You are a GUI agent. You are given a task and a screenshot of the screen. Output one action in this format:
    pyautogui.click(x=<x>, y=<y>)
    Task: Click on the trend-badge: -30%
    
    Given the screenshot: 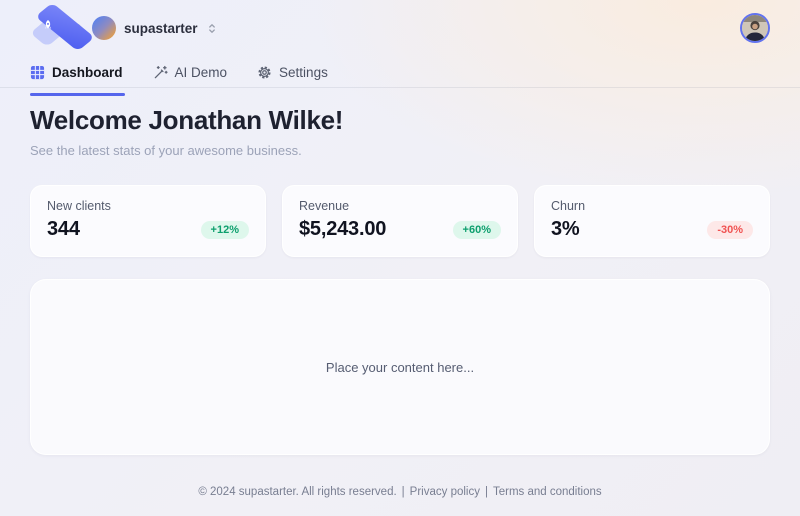 What is the action you would take?
    pyautogui.click(x=730, y=229)
    